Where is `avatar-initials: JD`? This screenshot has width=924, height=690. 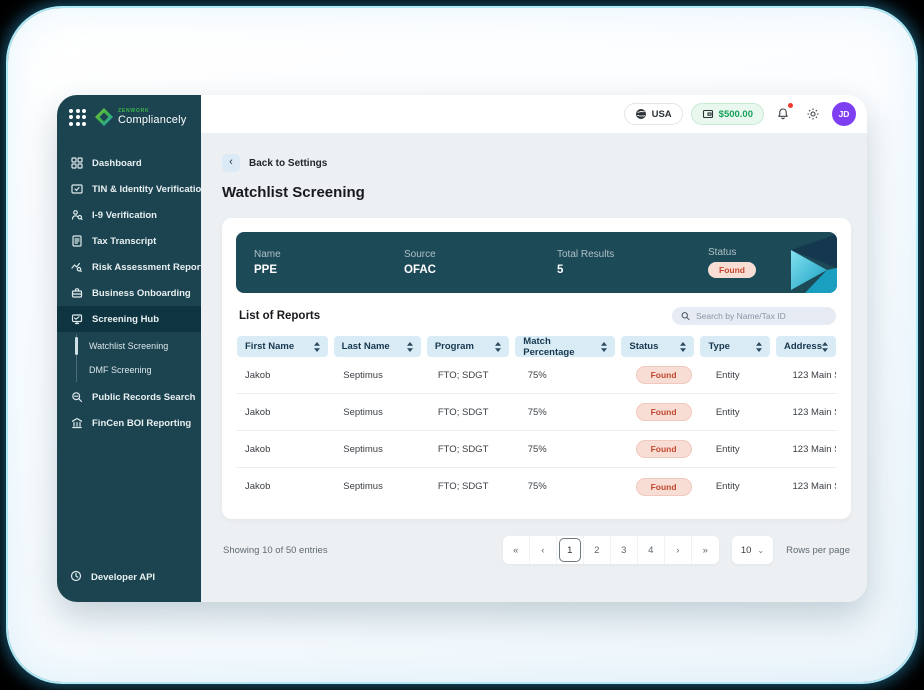 avatar-initials: JD is located at coordinates (844, 114).